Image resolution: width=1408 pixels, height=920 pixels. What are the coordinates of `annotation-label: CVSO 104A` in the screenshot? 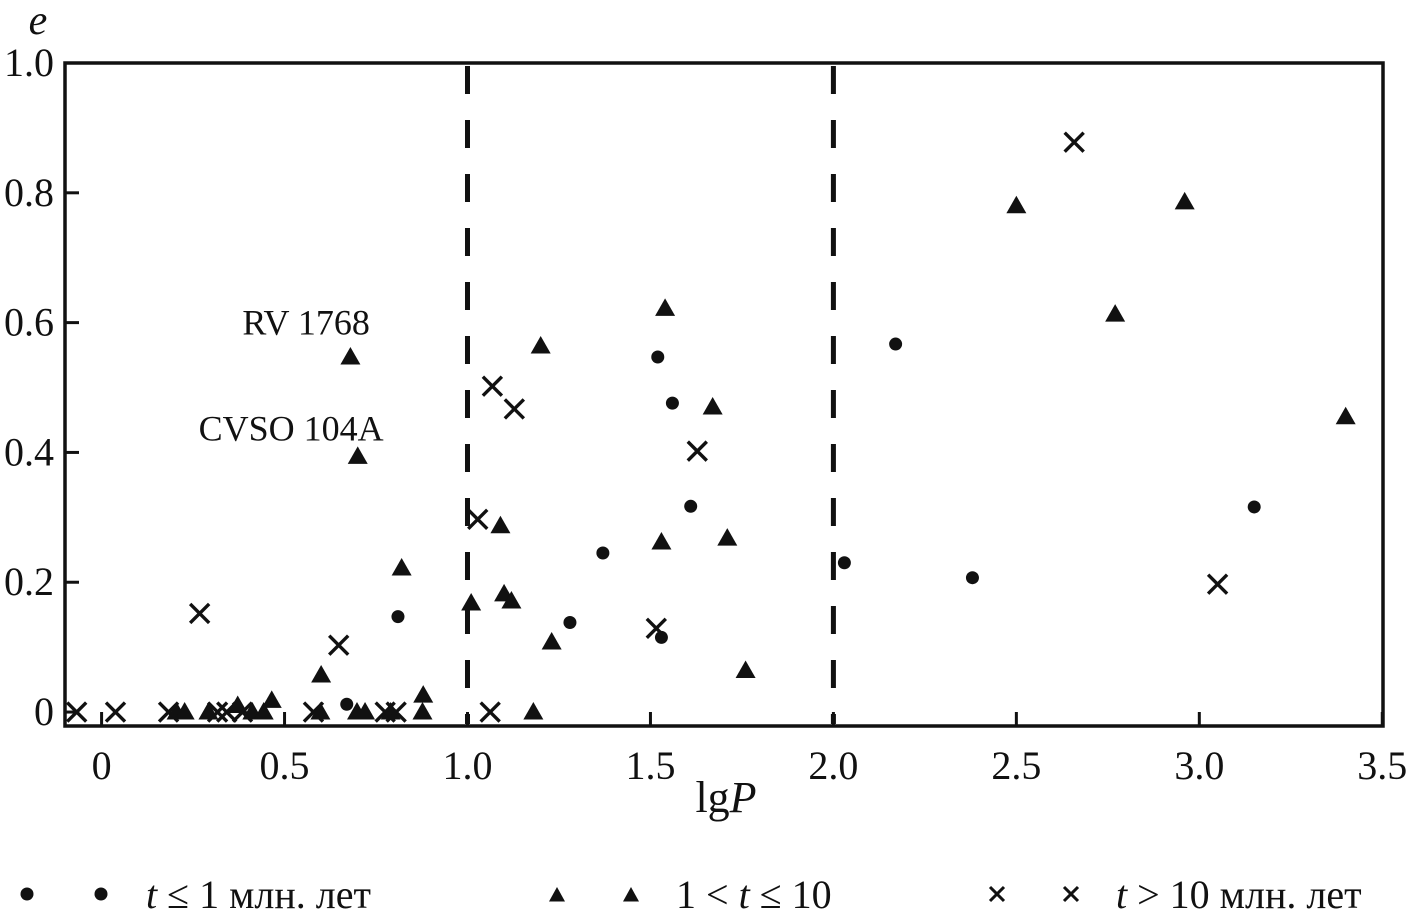 It's located at (291, 428).